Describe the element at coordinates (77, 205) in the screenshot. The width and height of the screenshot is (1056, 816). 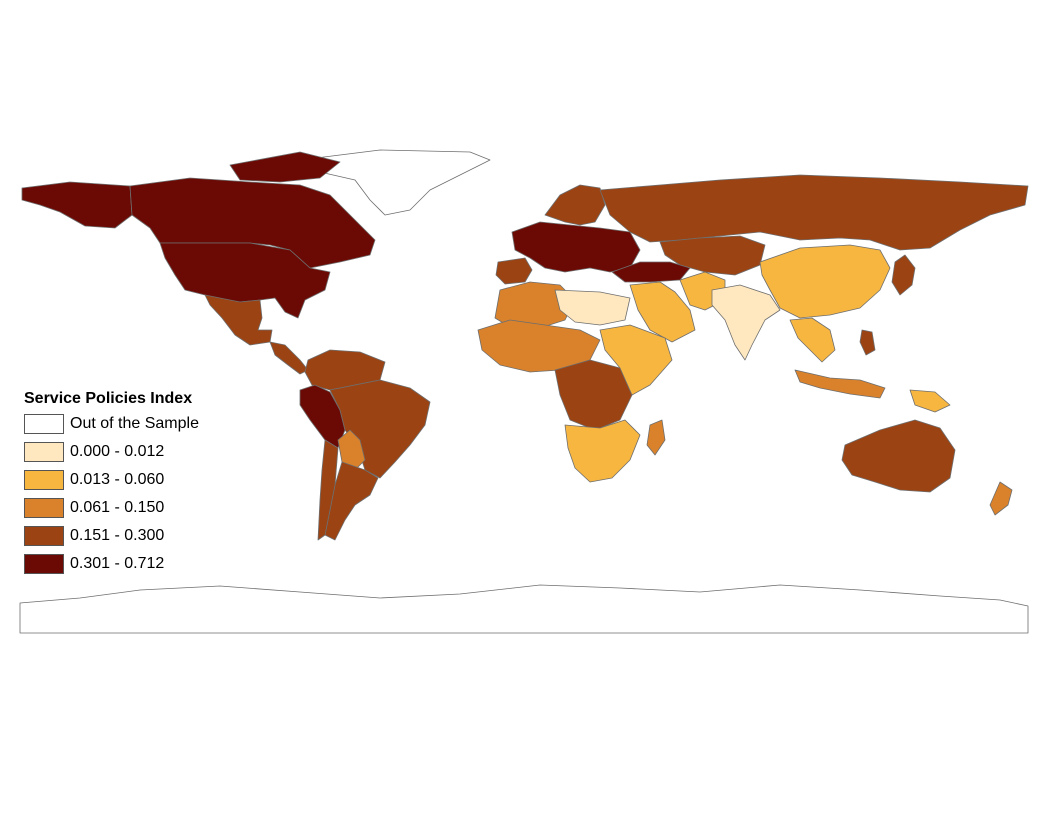
I see `alaska` at that location.